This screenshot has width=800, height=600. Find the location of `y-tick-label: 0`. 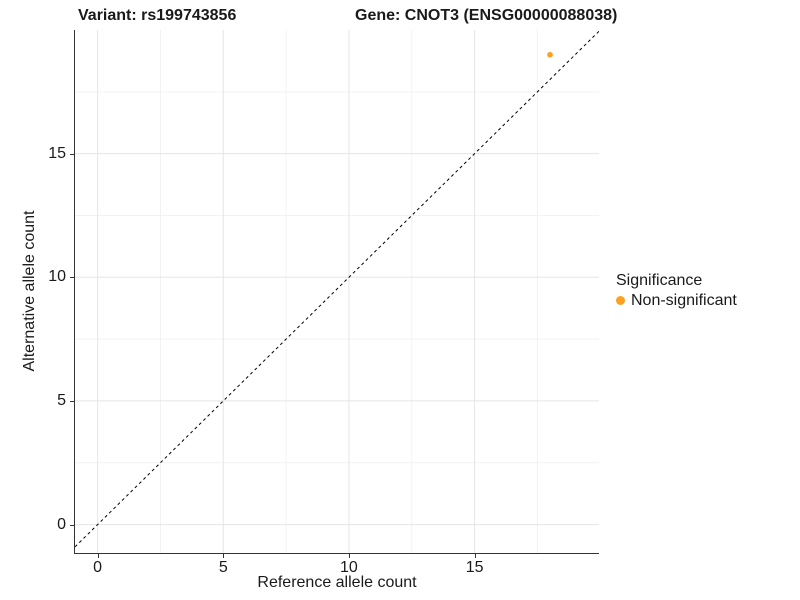

y-tick-label: 0 is located at coordinates (61, 524).